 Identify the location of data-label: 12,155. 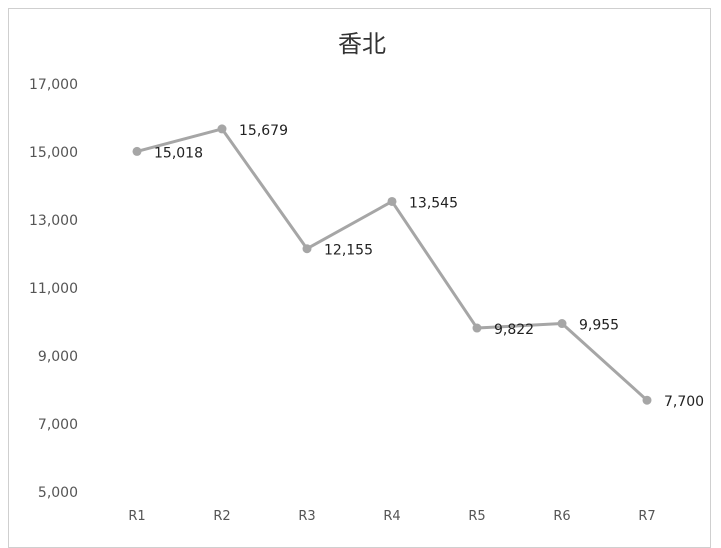
(348, 251).